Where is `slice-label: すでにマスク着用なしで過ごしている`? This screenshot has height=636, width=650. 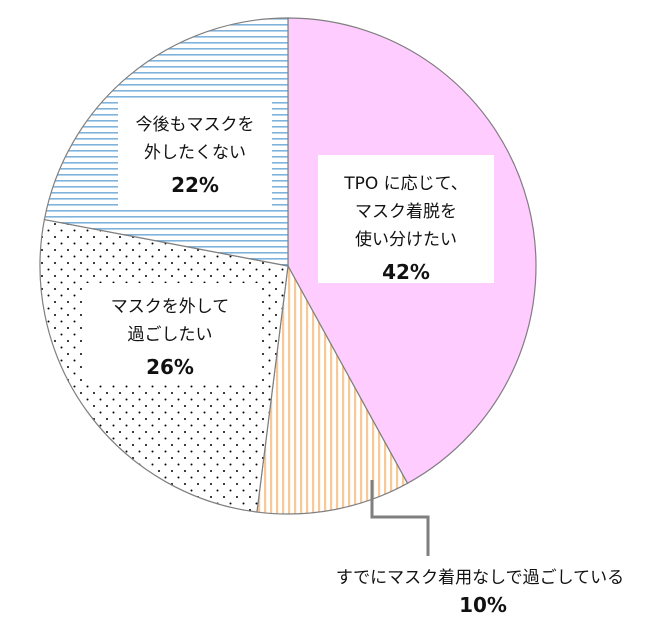 slice-label: すでにマスク着用なしで過ごしている is located at coordinates (480, 578).